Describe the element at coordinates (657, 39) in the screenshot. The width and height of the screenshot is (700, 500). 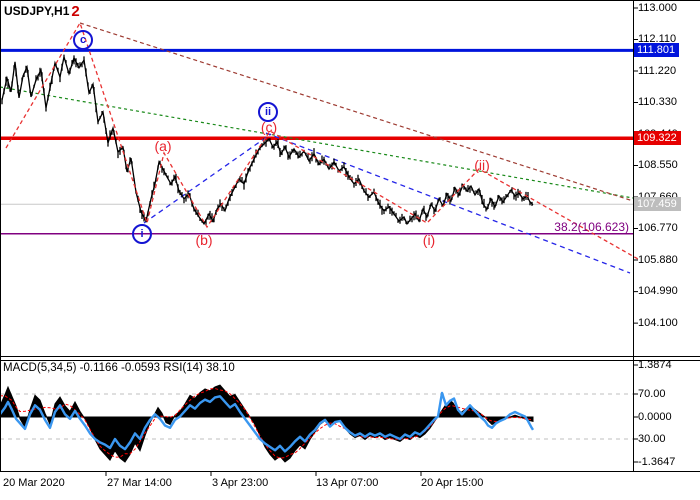
I see `price-axis-tick: 112.110` at that location.